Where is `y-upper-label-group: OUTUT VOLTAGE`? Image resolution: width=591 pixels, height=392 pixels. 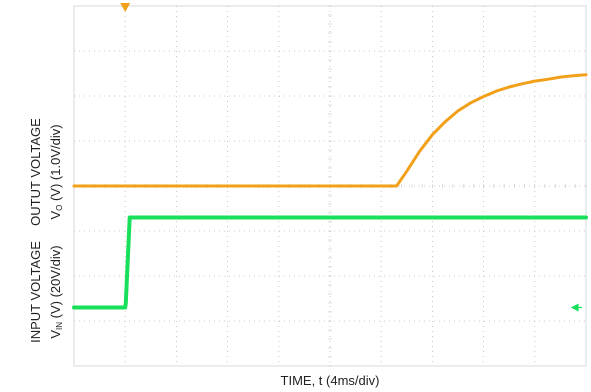
y-upper-label-group: OUTUT VOLTAGE is located at coordinates (35, 172).